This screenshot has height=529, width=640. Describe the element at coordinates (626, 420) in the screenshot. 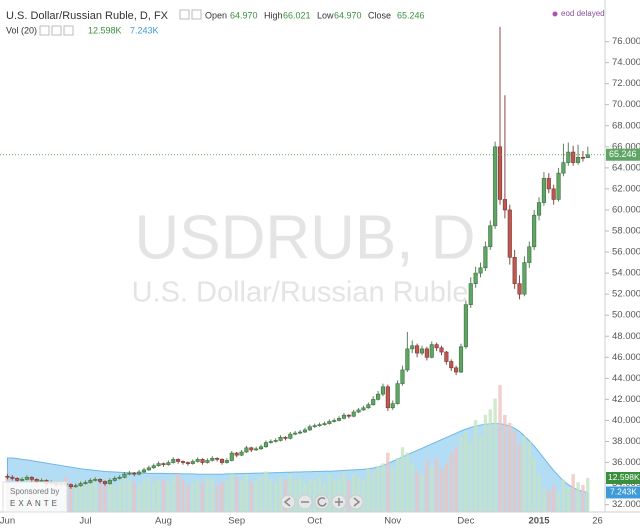

I see `y-tick-label: 40.000` at that location.